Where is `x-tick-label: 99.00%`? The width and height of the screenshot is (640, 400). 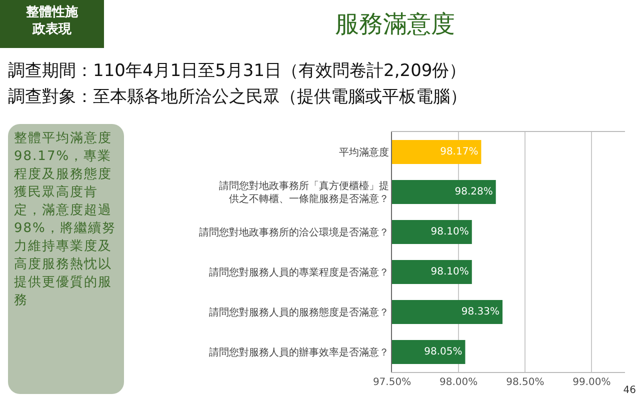 x-tick-label: 99.00% is located at coordinates (591, 382).